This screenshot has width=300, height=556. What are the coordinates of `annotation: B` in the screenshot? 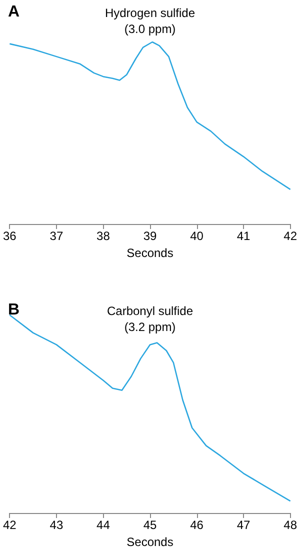 It's located at (14, 310).